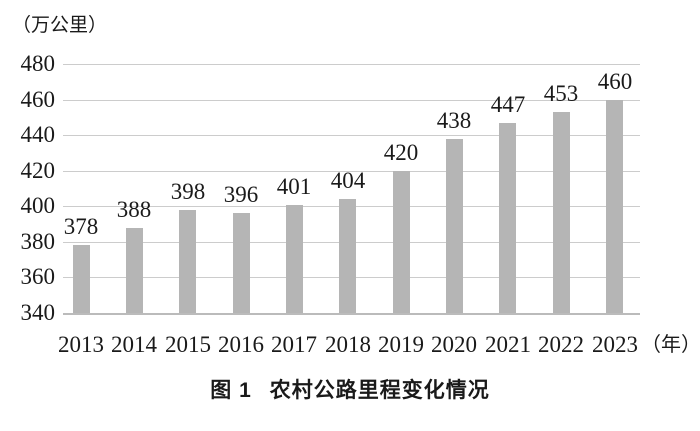  Describe the element at coordinates (561, 344) in the screenshot. I see `x-tick-label: 2022` at that location.